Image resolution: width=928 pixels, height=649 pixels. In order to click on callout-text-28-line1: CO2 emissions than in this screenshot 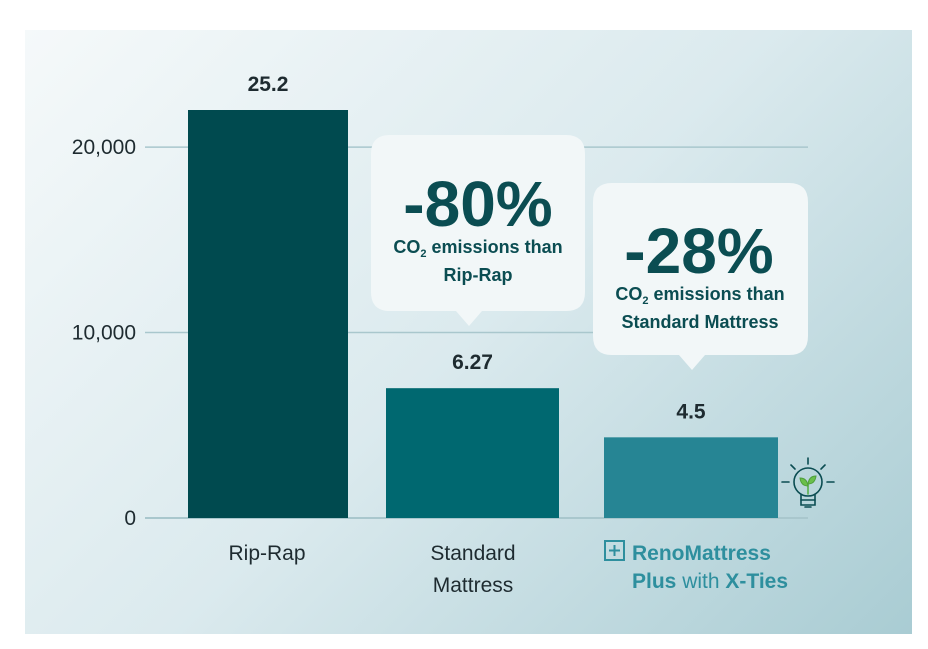, I will do `click(699, 295)`.